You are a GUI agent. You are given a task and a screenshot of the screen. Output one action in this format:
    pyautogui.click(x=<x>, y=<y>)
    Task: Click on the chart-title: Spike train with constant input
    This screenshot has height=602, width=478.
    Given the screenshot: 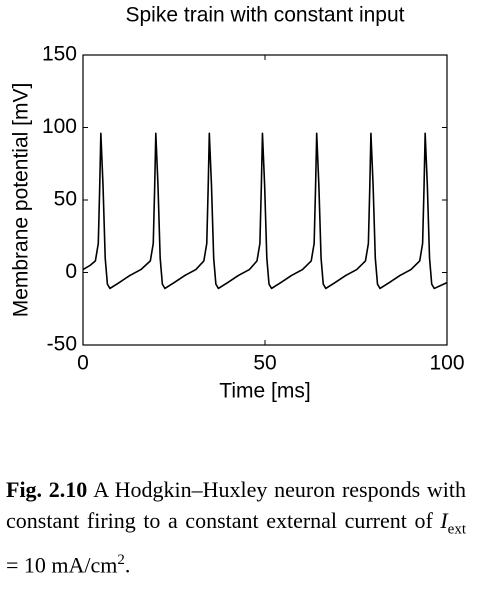 What is the action you would take?
    pyautogui.click(x=265, y=15)
    